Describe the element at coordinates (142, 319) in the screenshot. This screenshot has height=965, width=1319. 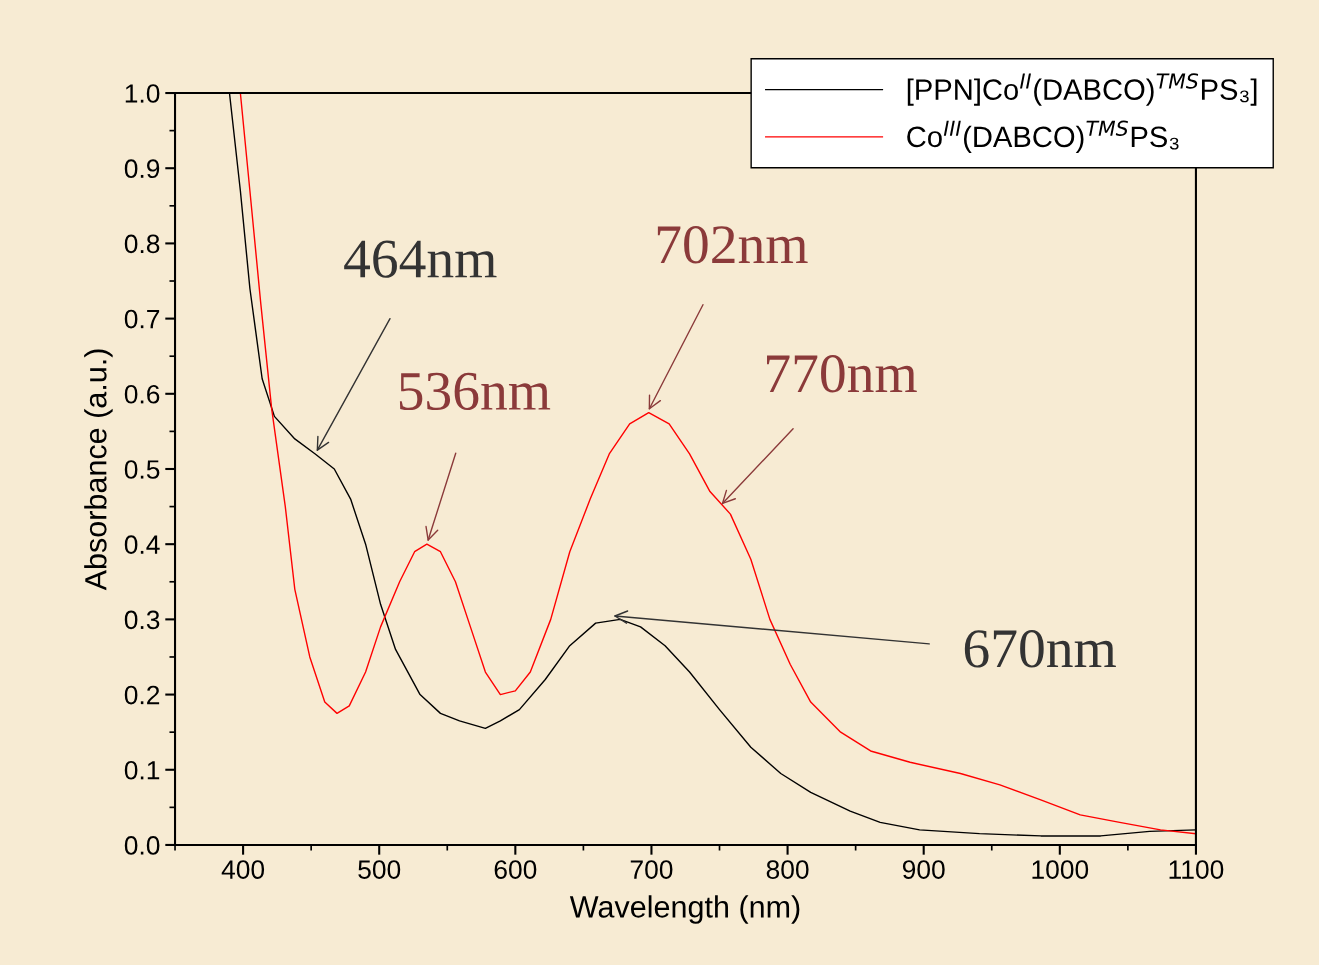
I see `y-tick-label: 0.7` at that location.